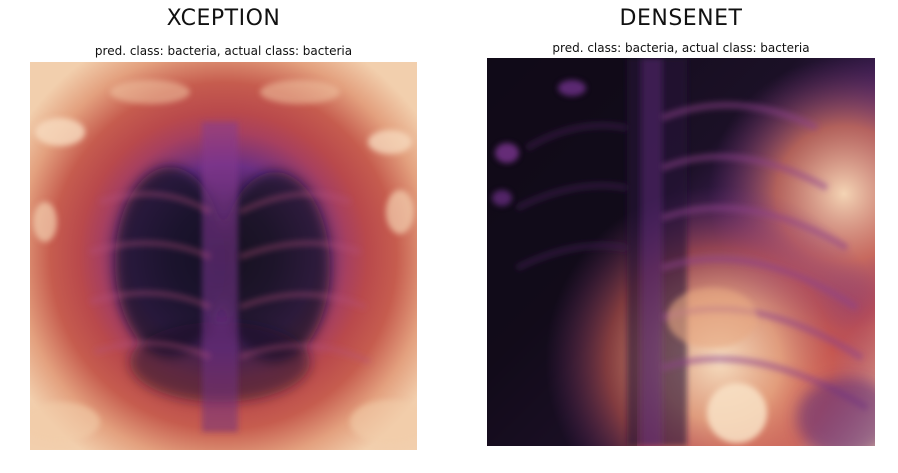 This screenshot has width=898, height=473. Describe the element at coordinates (571, 196) in the screenshot. I see `densenet-ribs-left` at that location.